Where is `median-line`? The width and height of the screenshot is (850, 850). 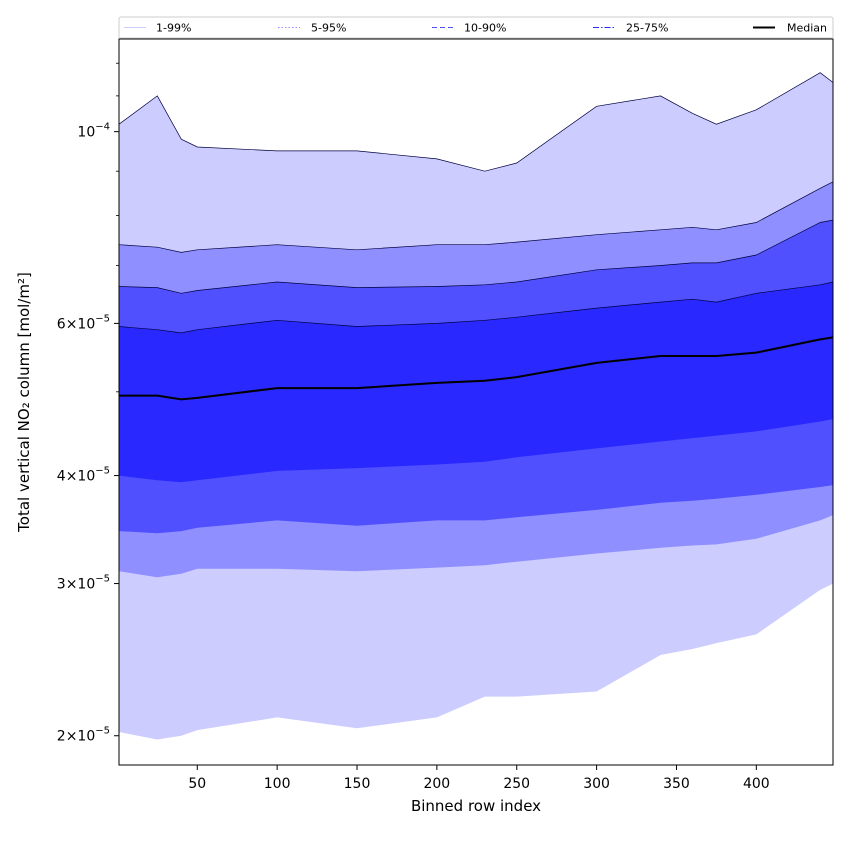 median-line is located at coordinates (476, 368).